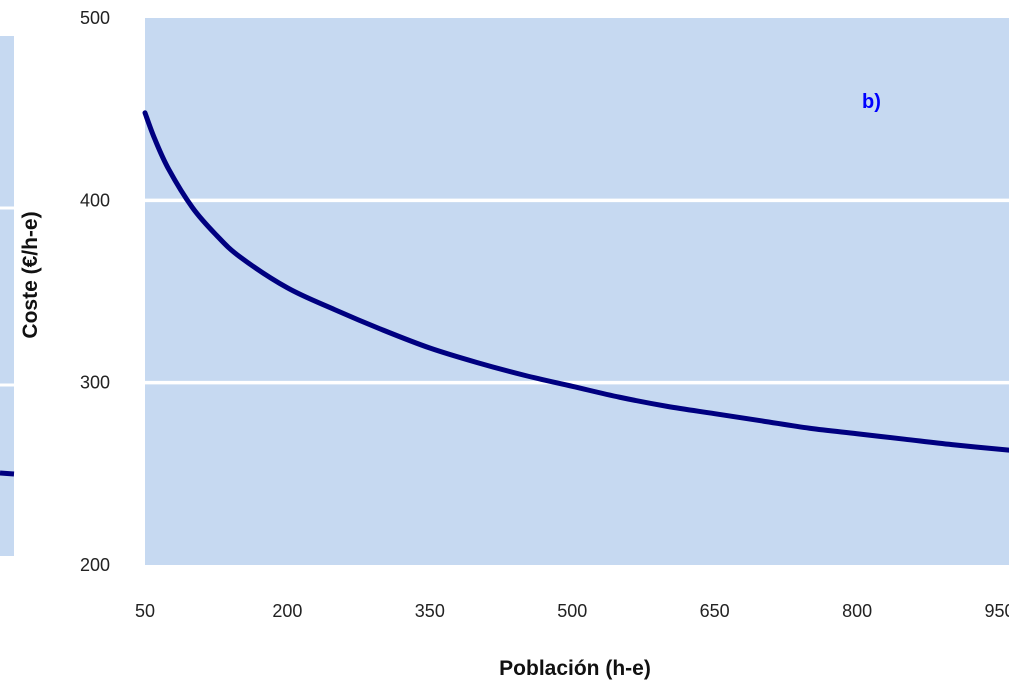 This screenshot has width=1009, height=683. Describe the element at coordinates (871, 102) in the screenshot. I see `panel-label: b)` at that location.